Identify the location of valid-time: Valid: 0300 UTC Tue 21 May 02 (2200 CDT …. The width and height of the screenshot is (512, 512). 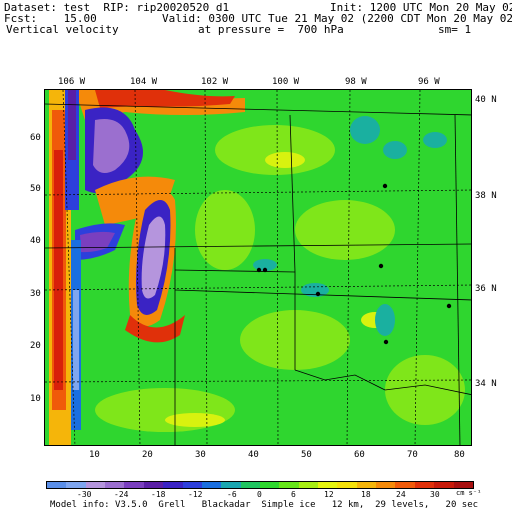
(337, 18).